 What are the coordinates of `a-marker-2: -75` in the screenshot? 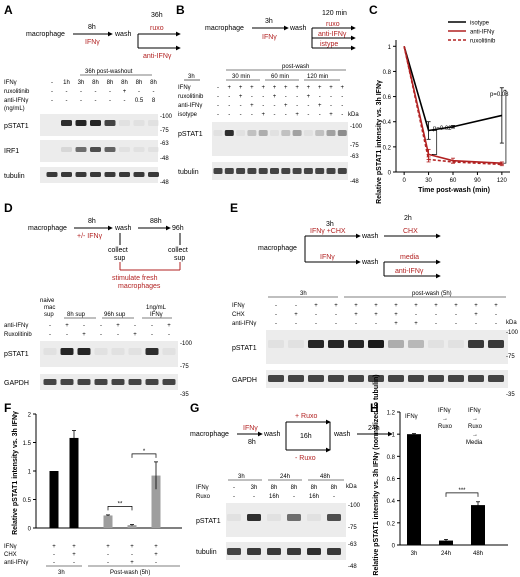 It's located at (164, 131).